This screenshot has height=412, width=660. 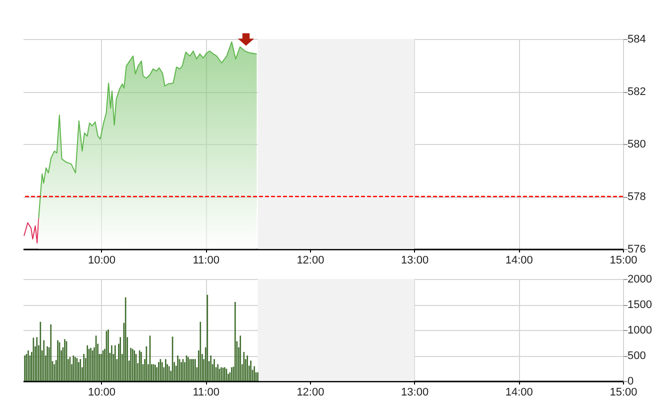 What do you see at coordinates (637, 144) in the screenshot?
I see `y-tick-label: 580` at bounding box center [637, 144].